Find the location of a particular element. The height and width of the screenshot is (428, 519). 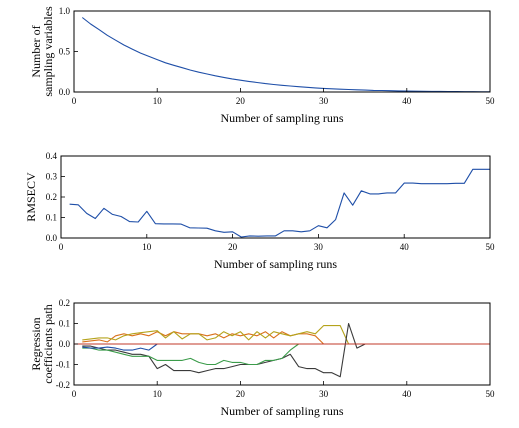

y-tick-label: 1.0 is located at coordinates (65, 11).